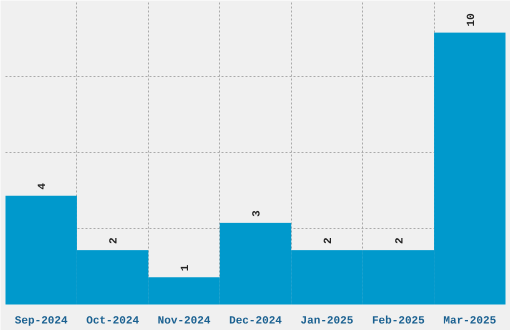 The width and height of the screenshot is (510, 330). I want to click on data-label: 10, so click(472, 20).